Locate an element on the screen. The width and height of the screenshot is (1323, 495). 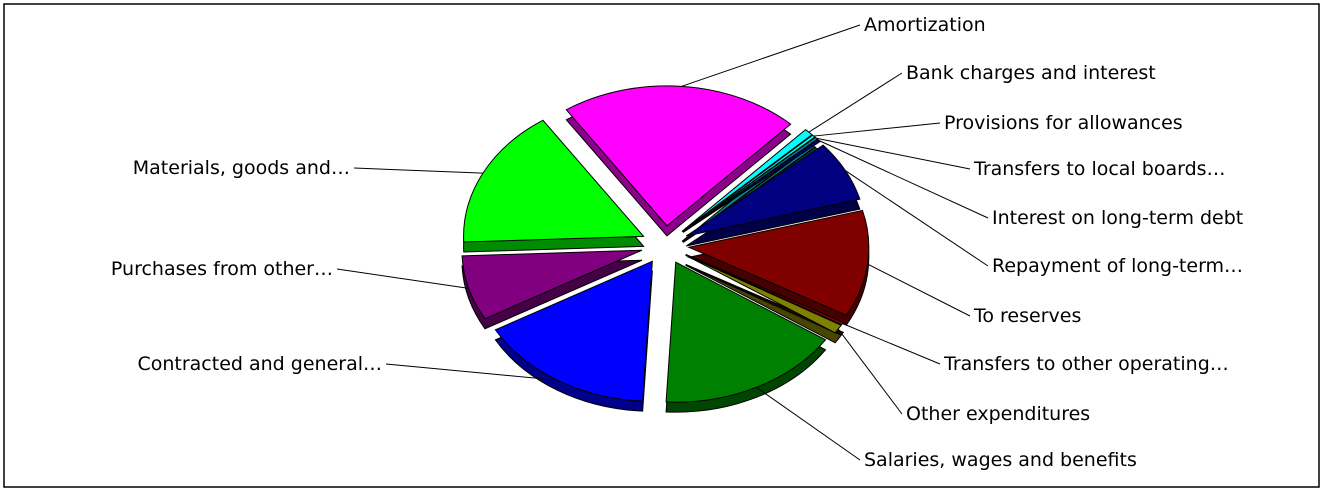
slice-label: Provisions for allowances is located at coordinates (1063, 123).